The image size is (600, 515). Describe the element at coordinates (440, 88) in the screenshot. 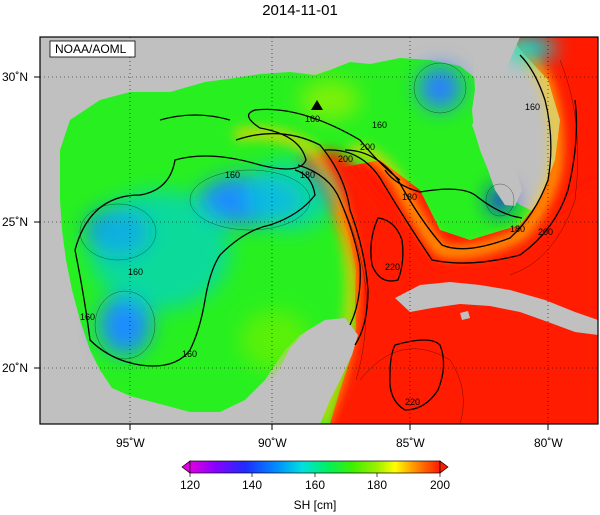

I see `low-anomaly-northeast` at that location.